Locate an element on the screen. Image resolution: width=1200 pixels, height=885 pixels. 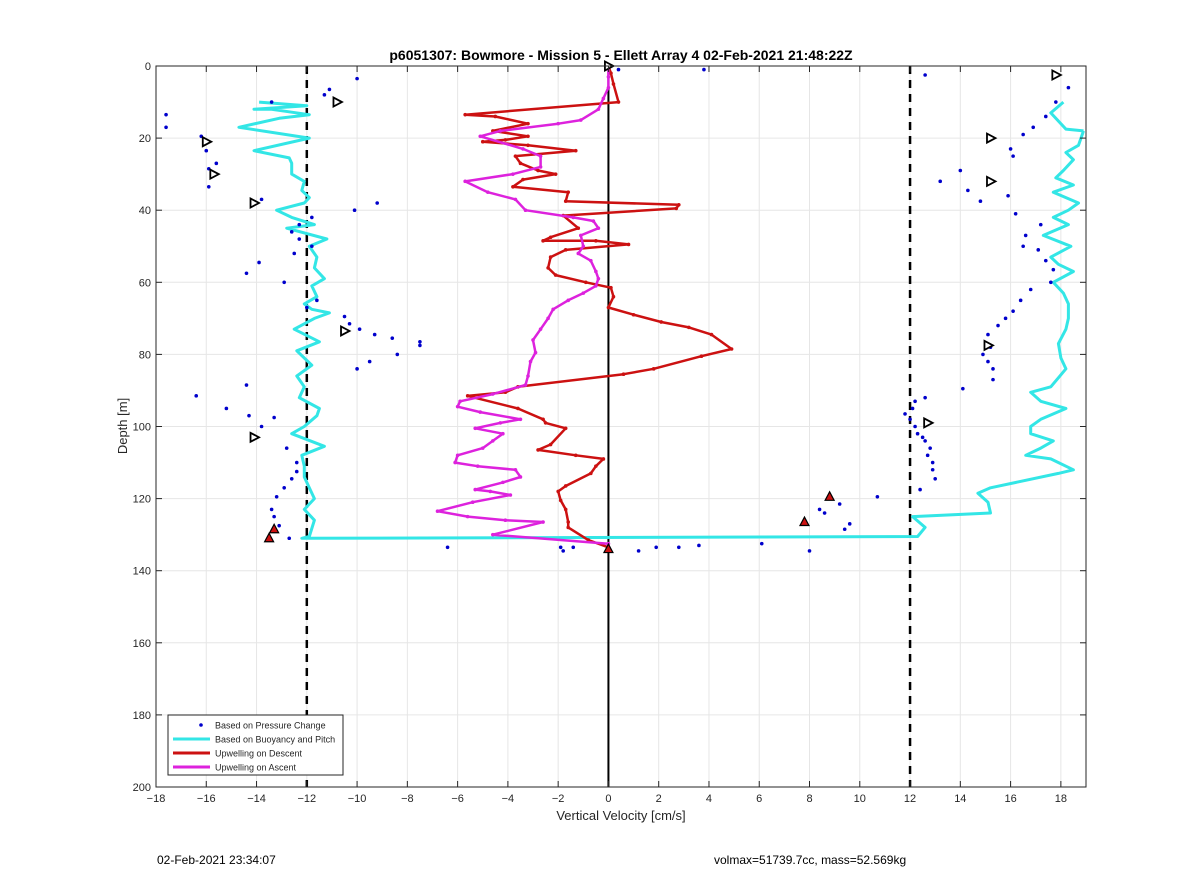
legend-label: Upwelling on Descent is located at coordinates (259, 754).